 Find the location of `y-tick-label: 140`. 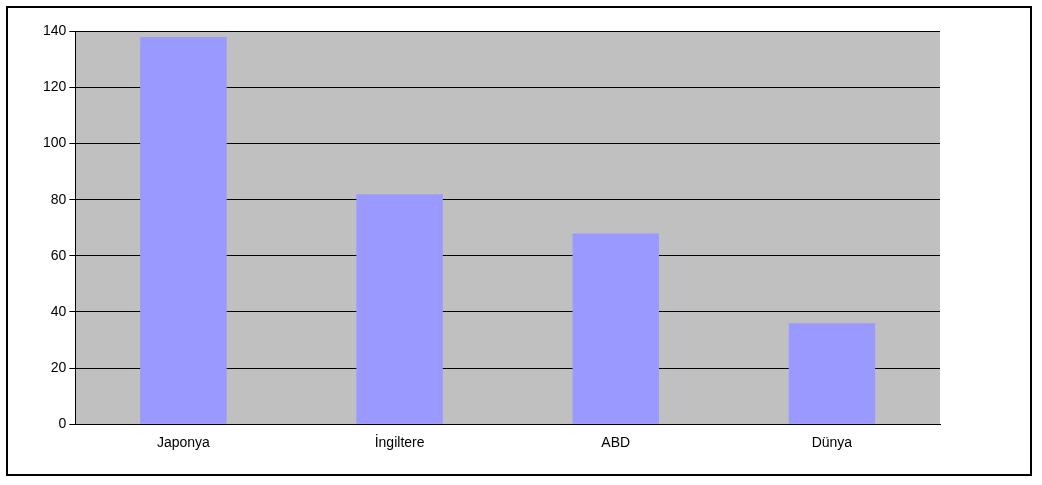

y-tick-label: 140 is located at coordinates (55, 30).